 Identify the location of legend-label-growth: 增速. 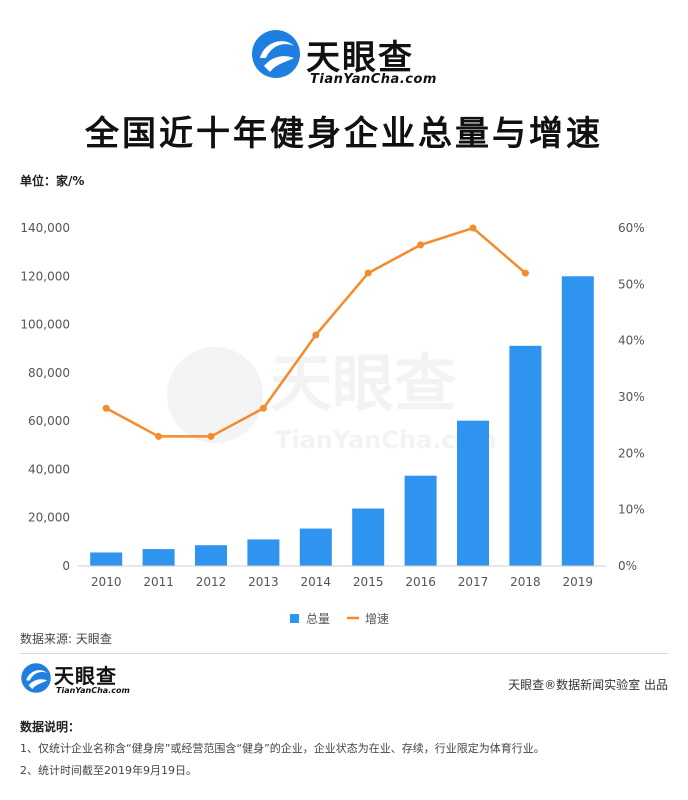
(377, 619).